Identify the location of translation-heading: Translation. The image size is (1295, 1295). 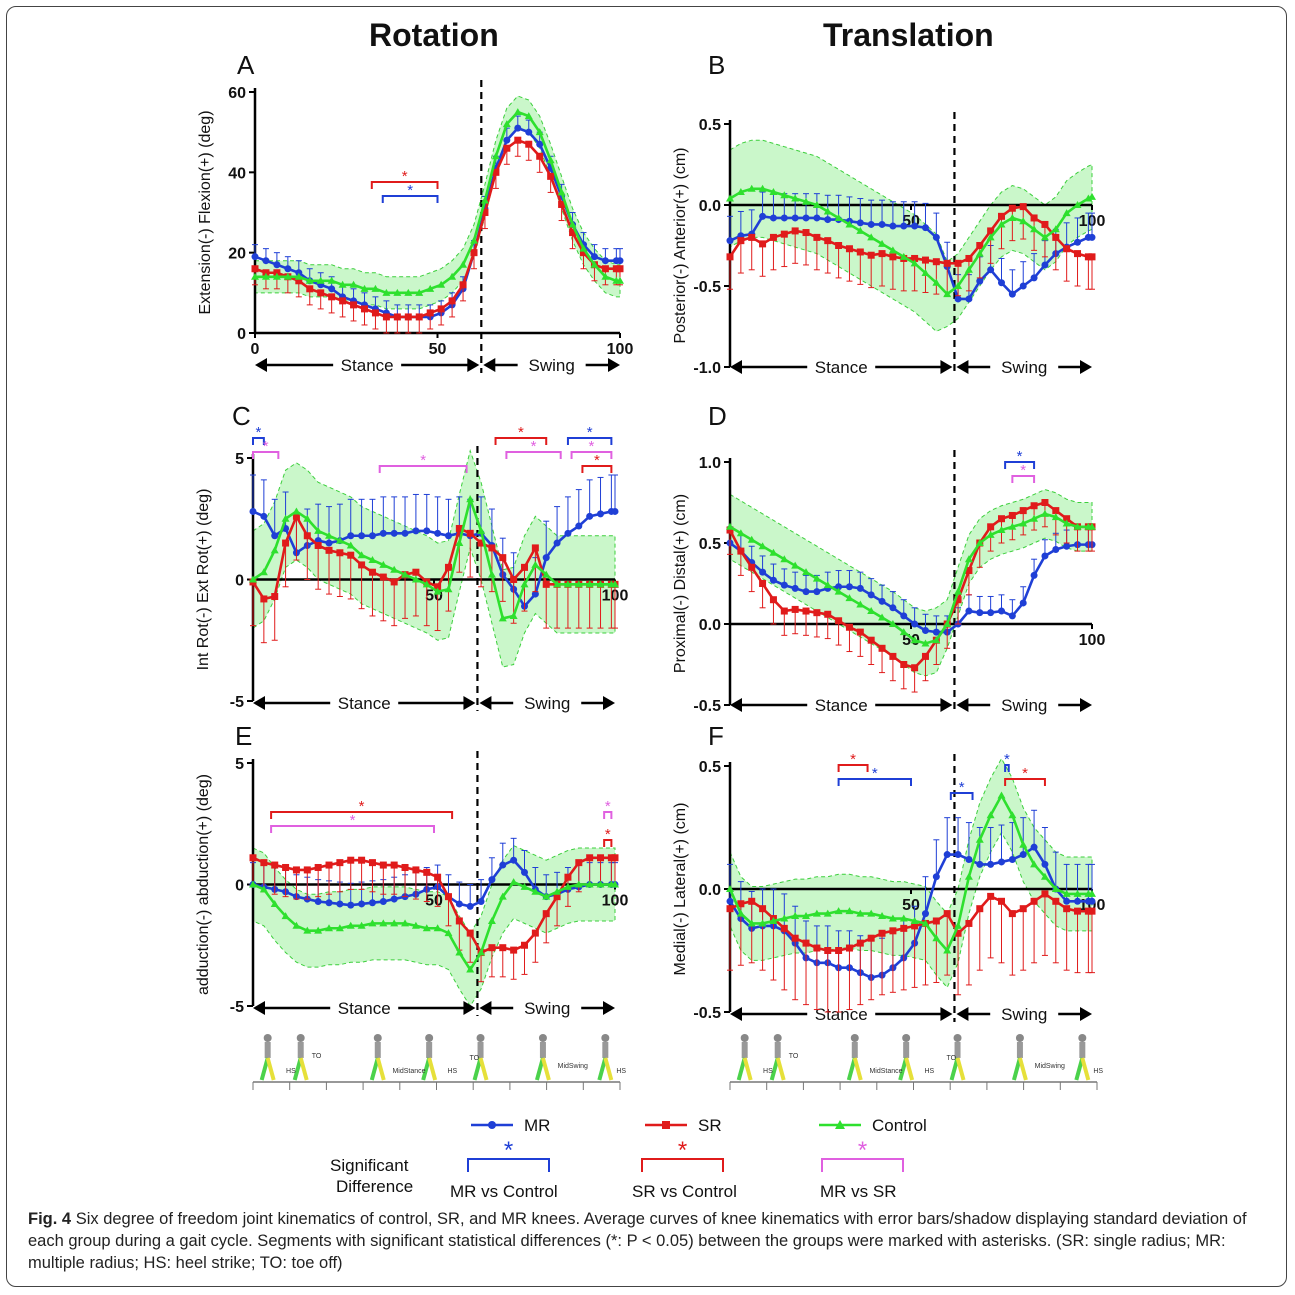
(908, 35).